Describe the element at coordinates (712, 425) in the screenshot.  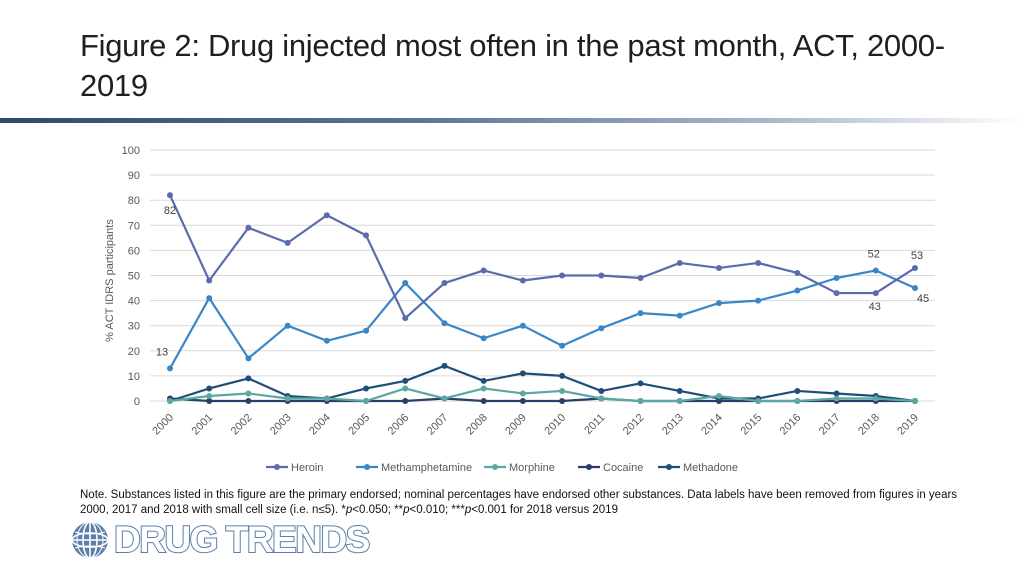
I see `x-tick-label: 2014` at that location.